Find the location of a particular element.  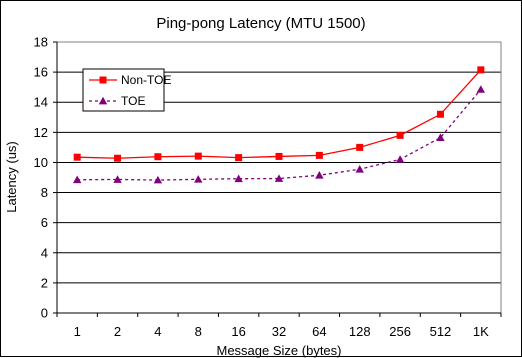

y-tick-label: 0 is located at coordinates (44, 313).